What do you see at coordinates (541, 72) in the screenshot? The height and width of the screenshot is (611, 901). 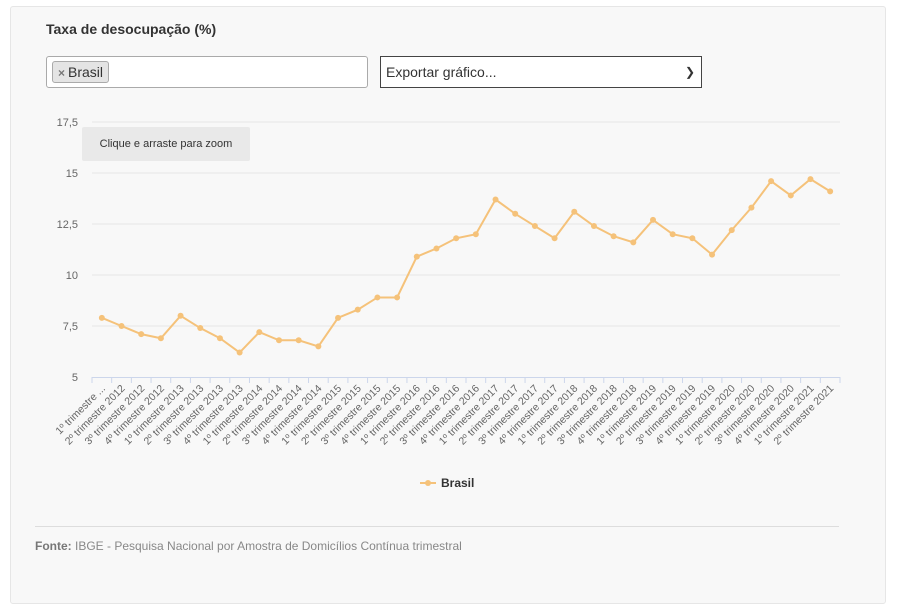 I see `export-chart-select: Exportar gráfico... ❯` at bounding box center [541, 72].